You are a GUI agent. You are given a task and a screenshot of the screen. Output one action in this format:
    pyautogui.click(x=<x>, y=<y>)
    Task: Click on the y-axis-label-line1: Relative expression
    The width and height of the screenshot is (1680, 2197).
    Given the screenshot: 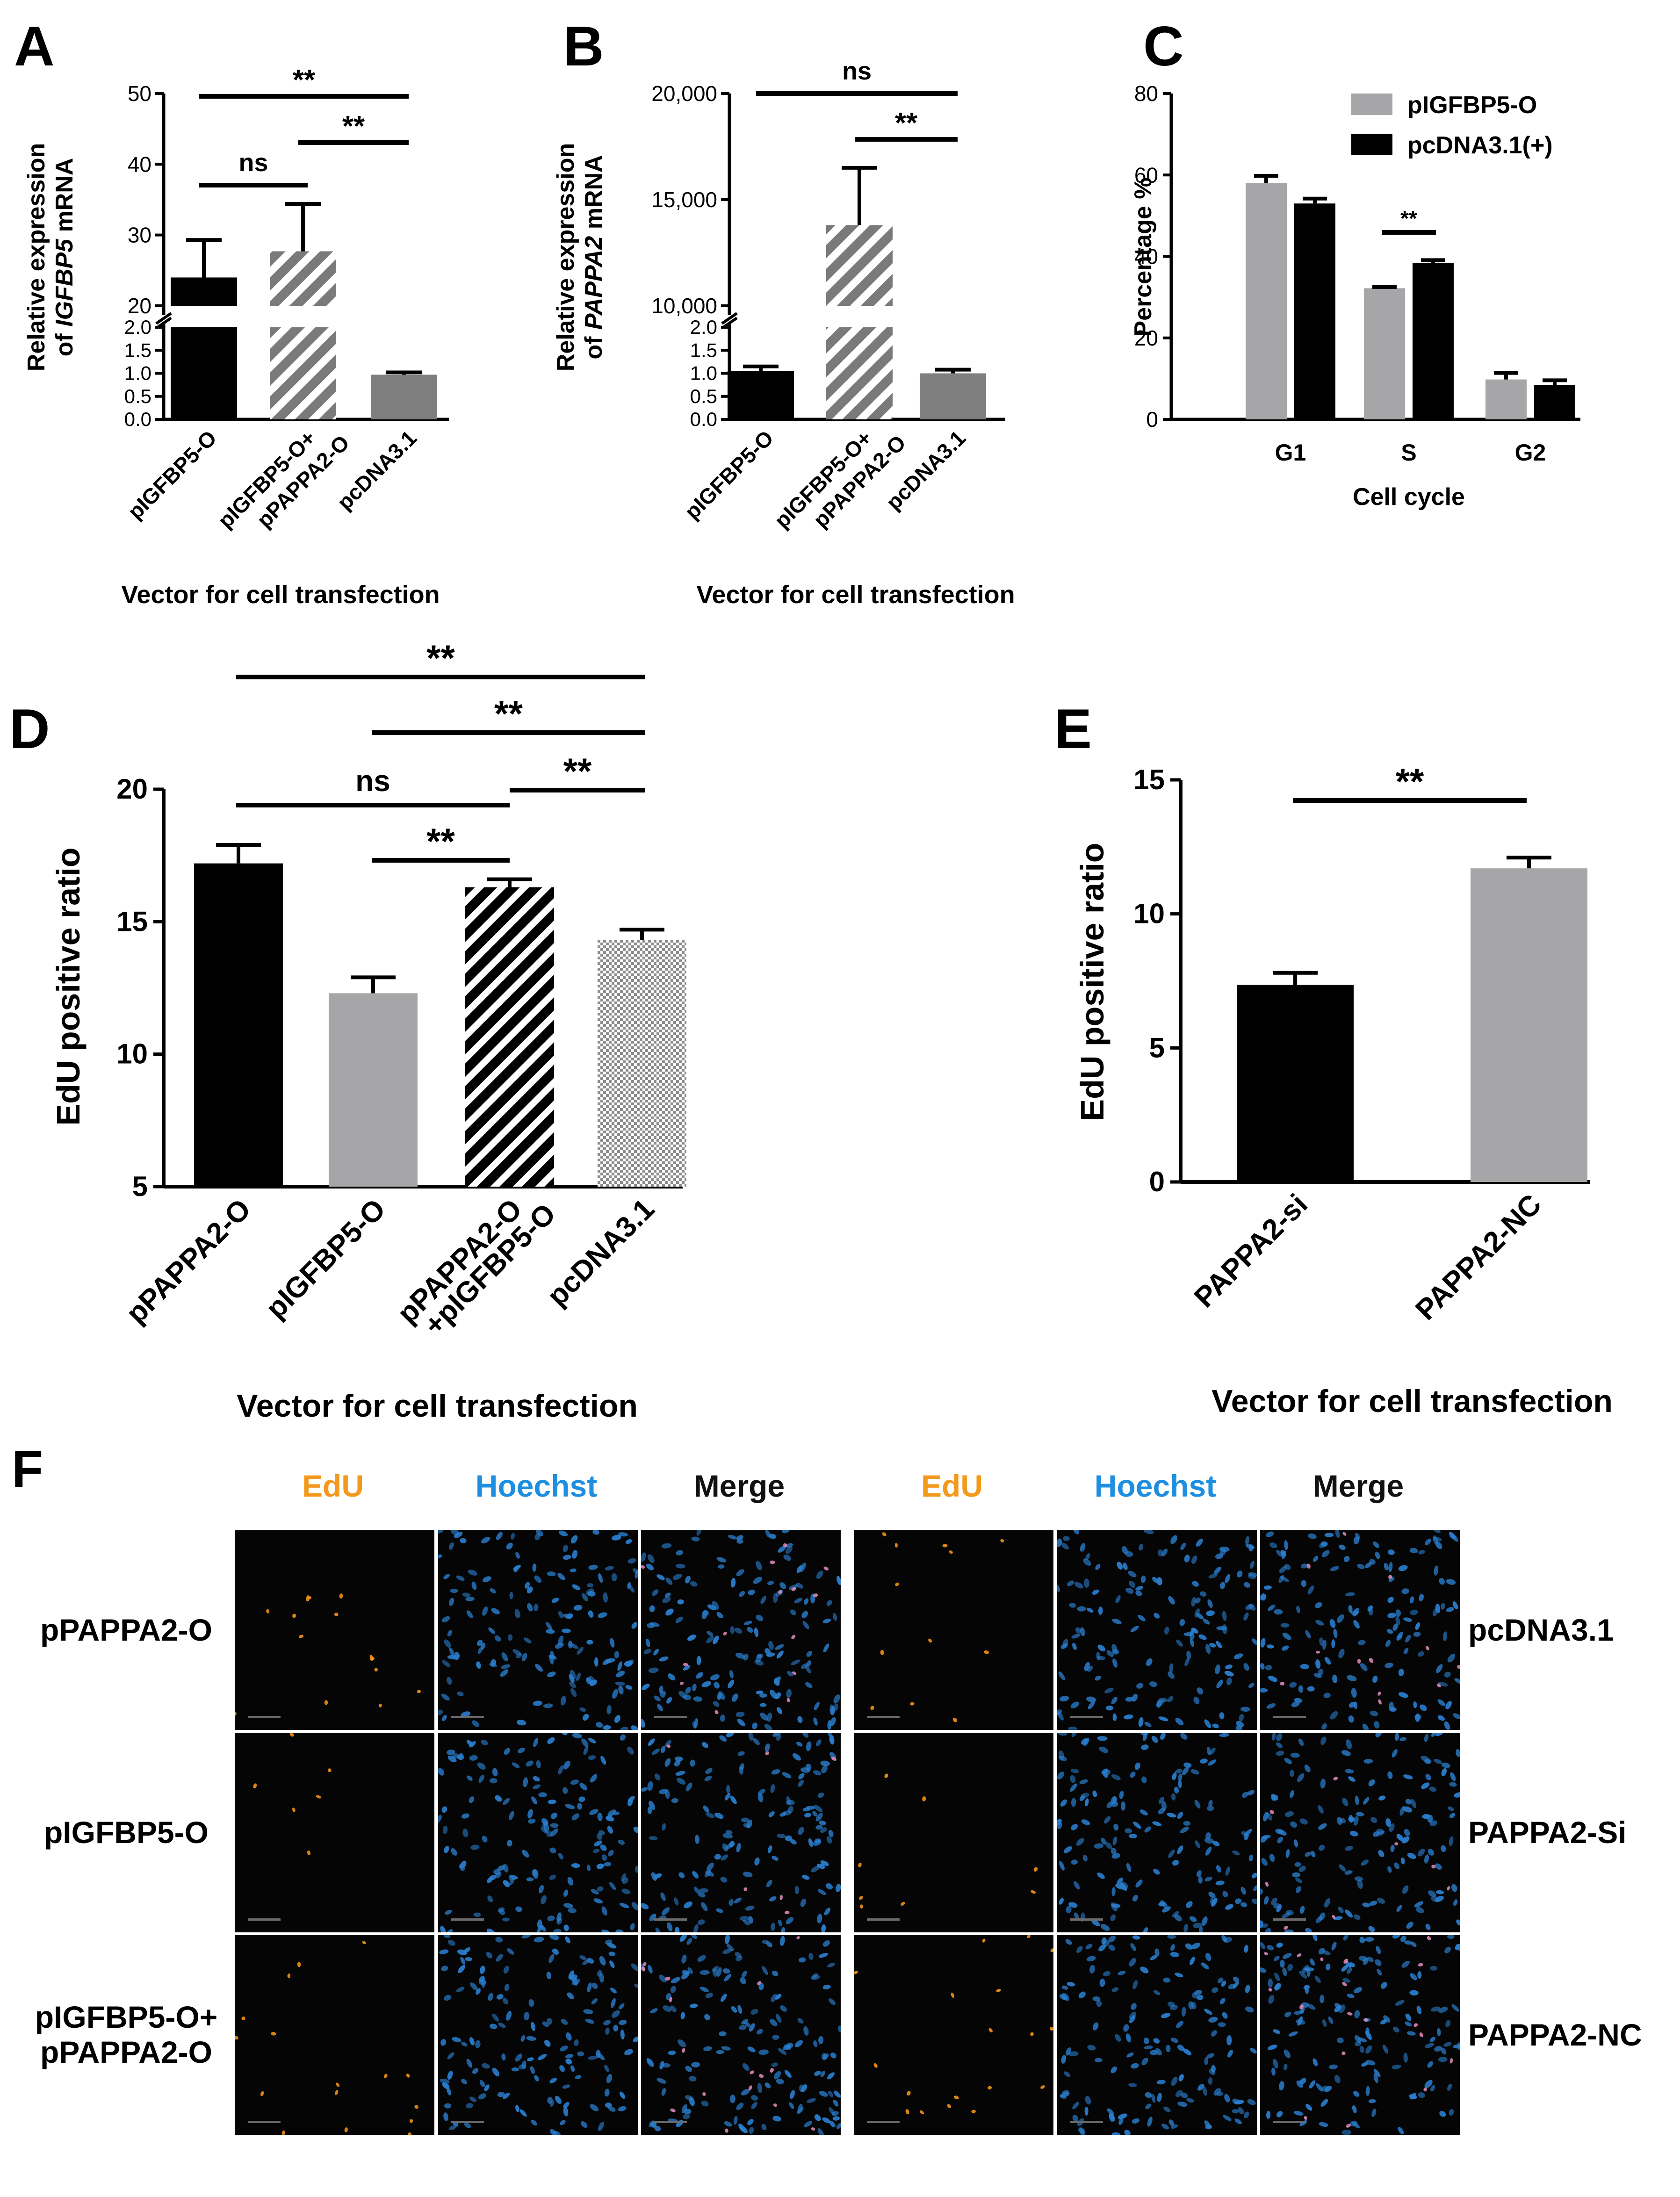 What is the action you would take?
    pyautogui.click(x=37, y=257)
    